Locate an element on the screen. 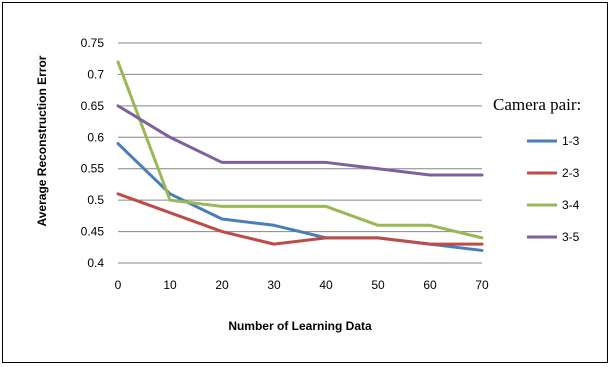 The width and height of the screenshot is (612, 367). legend-item: 2-3 is located at coordinates (553, 173).